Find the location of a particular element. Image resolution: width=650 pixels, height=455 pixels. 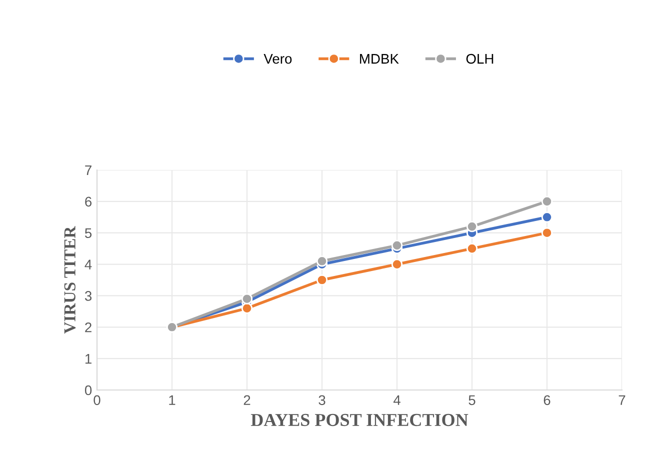

y-tick-label: 7 is located at coordinates (88, 170).